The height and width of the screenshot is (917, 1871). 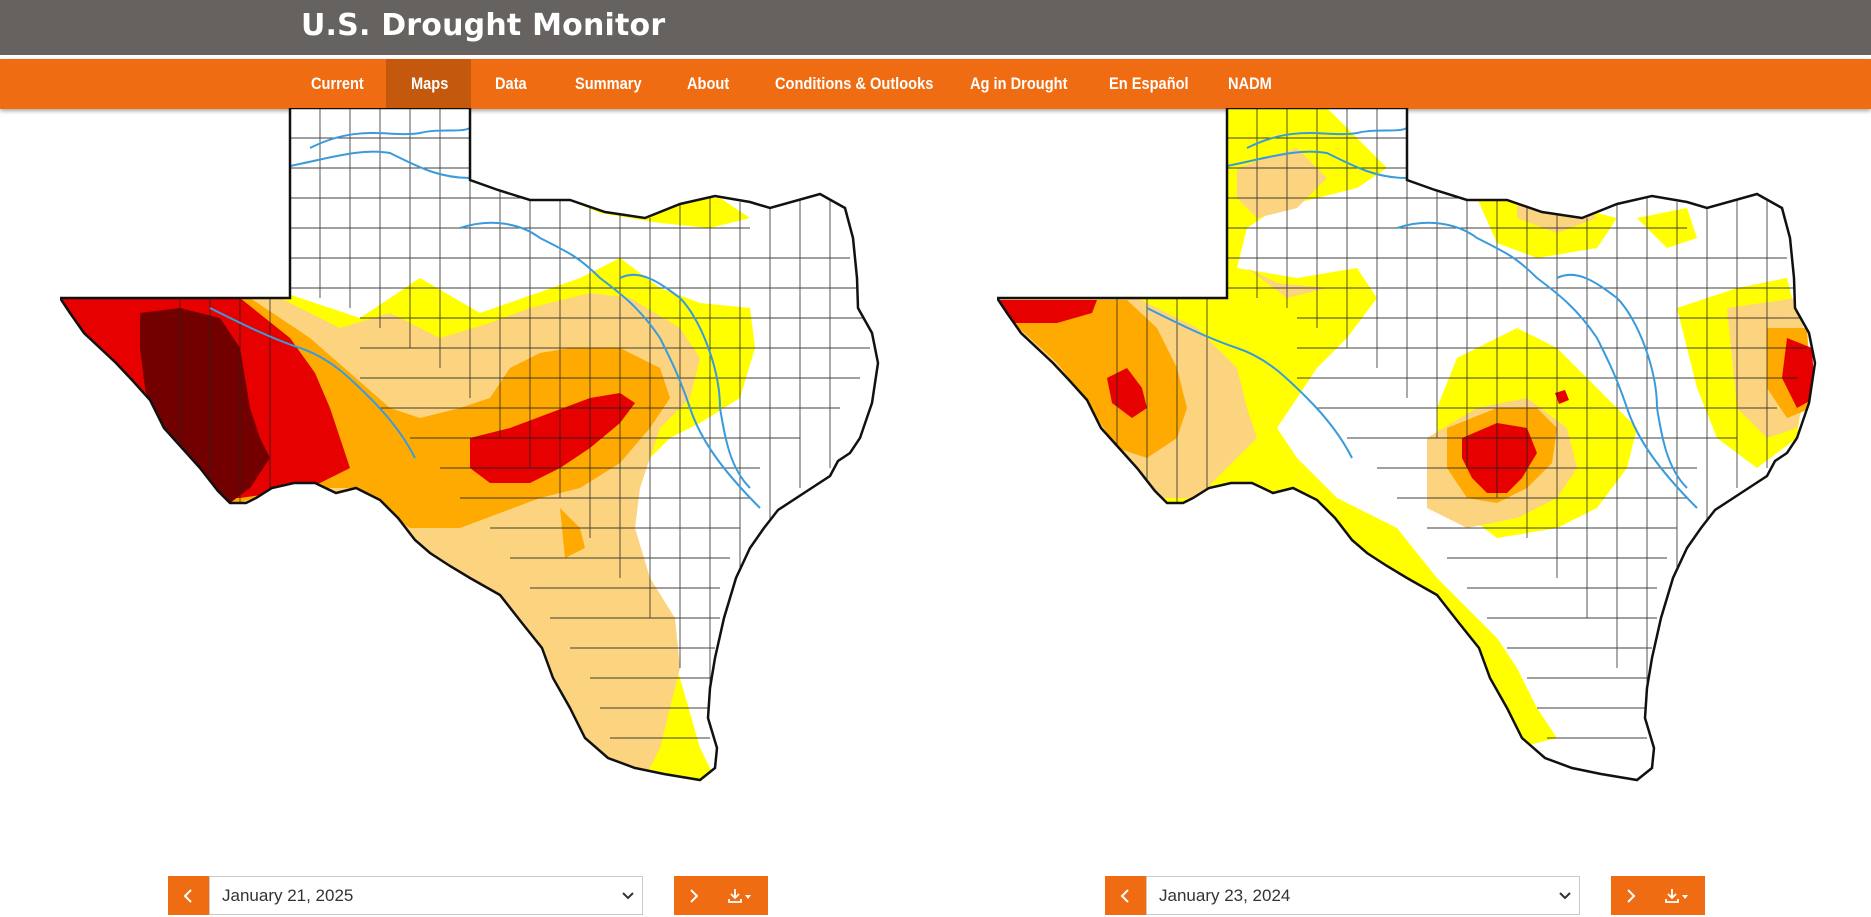 I want to click on right-next-date-button, so click(x=1631, y=895).